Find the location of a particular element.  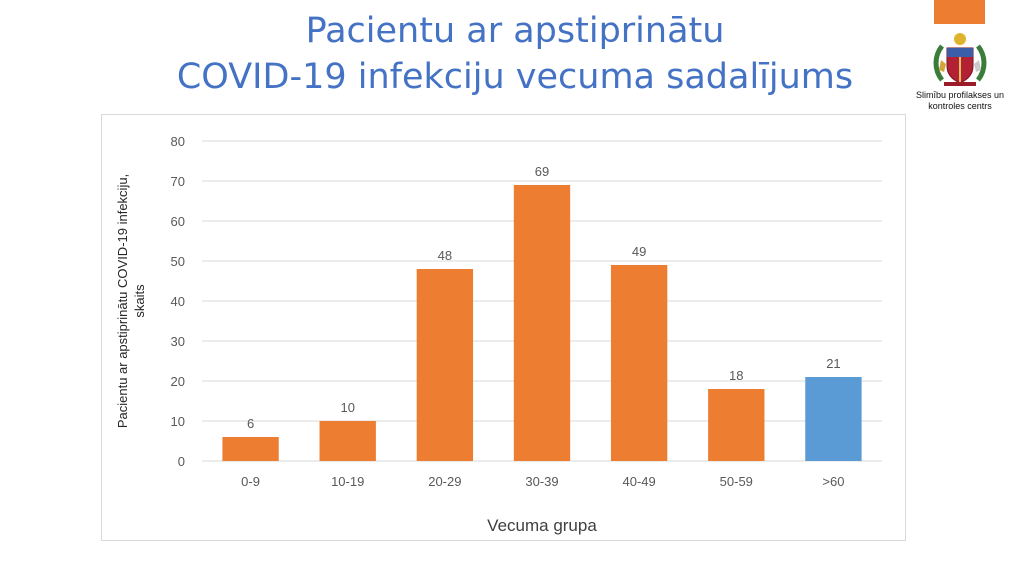

data-label-20-29: 48 is located at coordinates (445, 255).